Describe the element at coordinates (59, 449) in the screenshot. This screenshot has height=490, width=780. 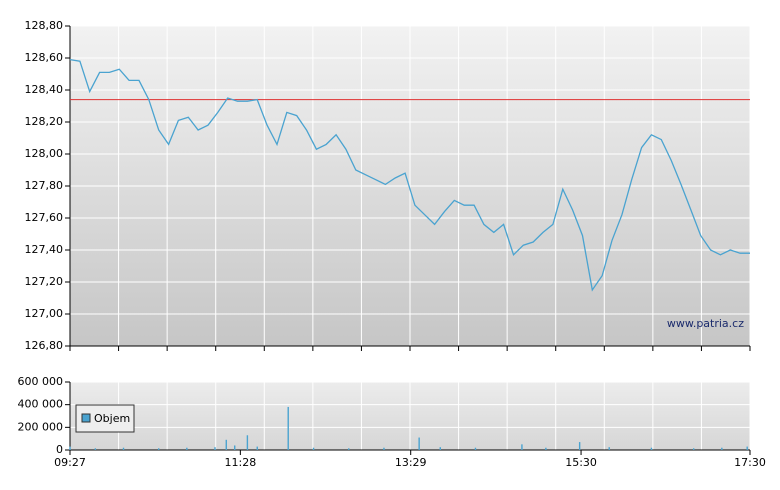
I see `y-tick-label: 0` at that location.